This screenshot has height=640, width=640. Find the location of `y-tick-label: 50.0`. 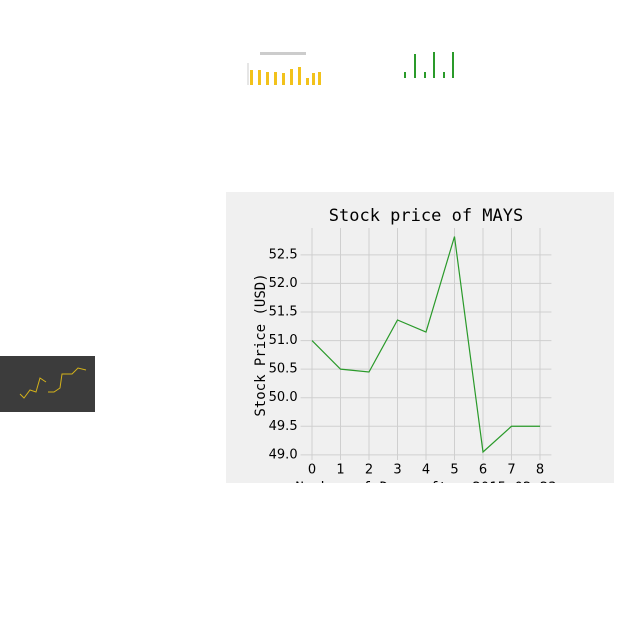

y-tick-label: 50.0 is located at coordinates (283, 397).